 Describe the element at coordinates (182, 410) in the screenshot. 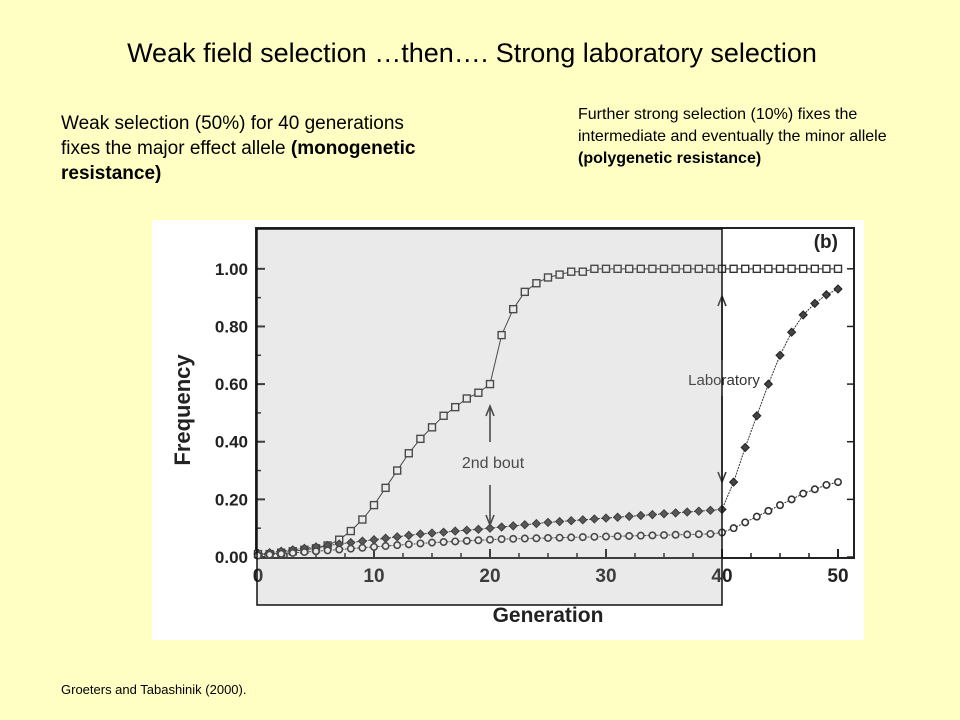

I see `y-axis-label: Frequency` at that location.